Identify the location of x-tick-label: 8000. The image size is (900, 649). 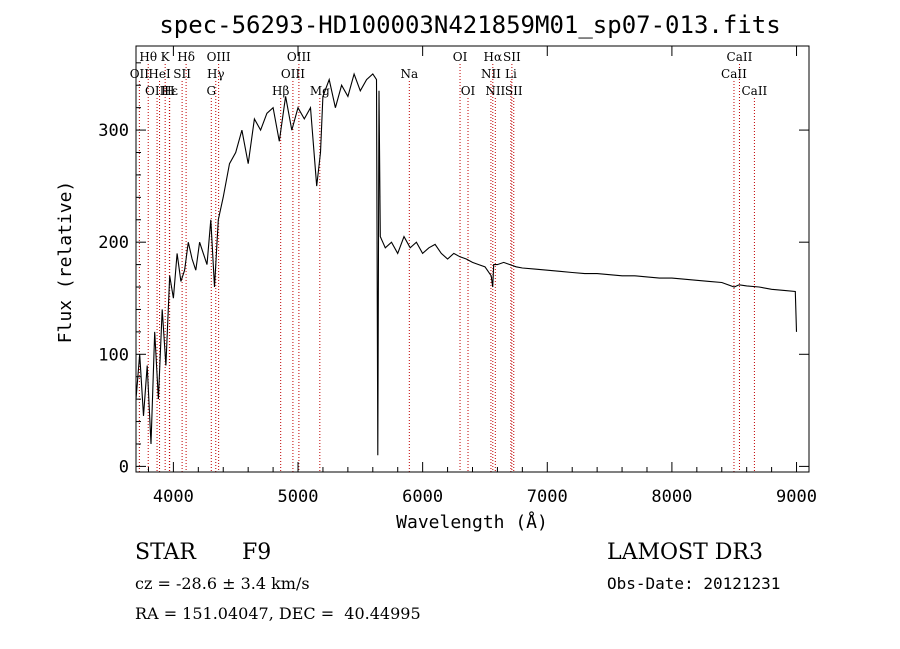
(671, 497).